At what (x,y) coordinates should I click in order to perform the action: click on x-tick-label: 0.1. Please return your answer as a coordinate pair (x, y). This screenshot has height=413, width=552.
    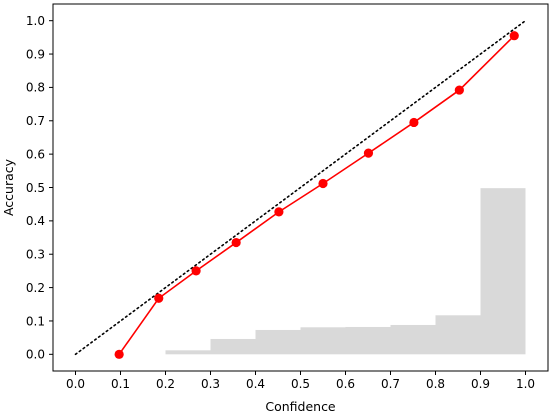
    Looking at the image, I should click on (120, 384).